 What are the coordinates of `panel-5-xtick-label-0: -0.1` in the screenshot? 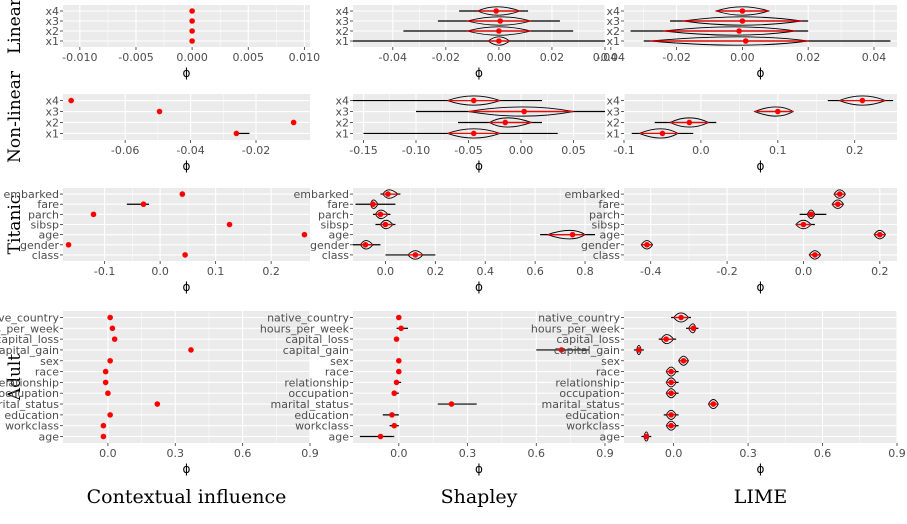 It's located at (623, 150).